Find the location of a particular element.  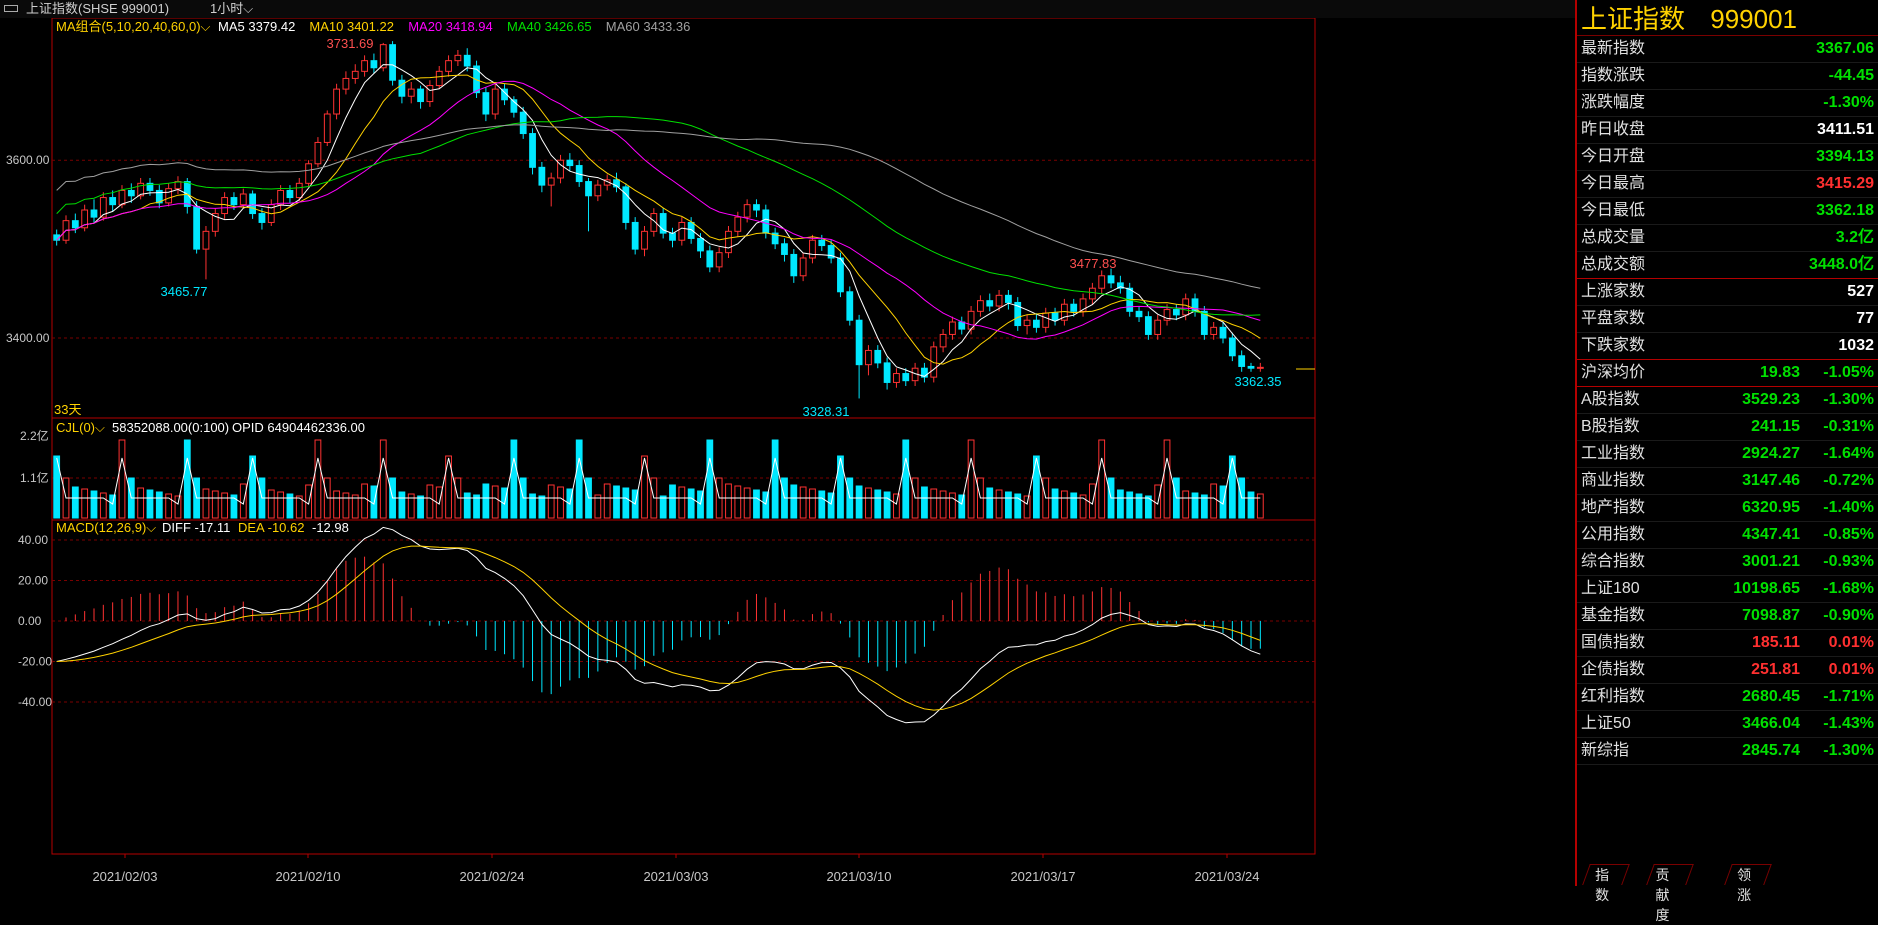

ma-legend-item: MA40 3426.65 is located at coordinates (549, 26).